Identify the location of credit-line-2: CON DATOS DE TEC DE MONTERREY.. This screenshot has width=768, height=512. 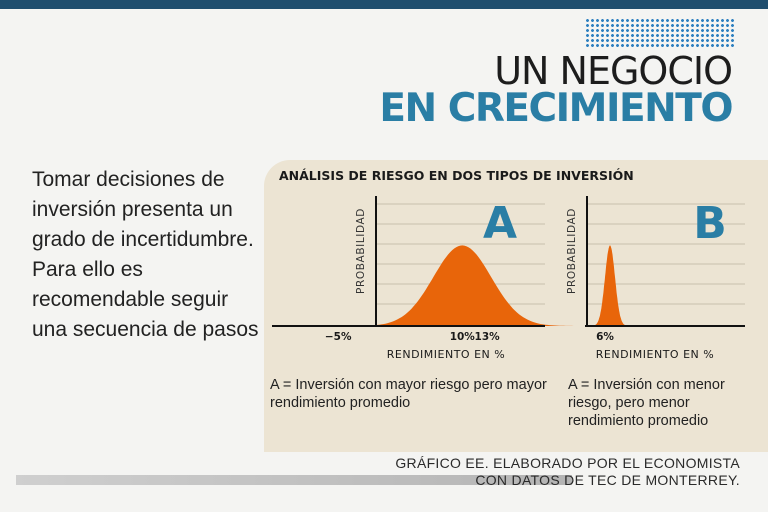
(607, 480).